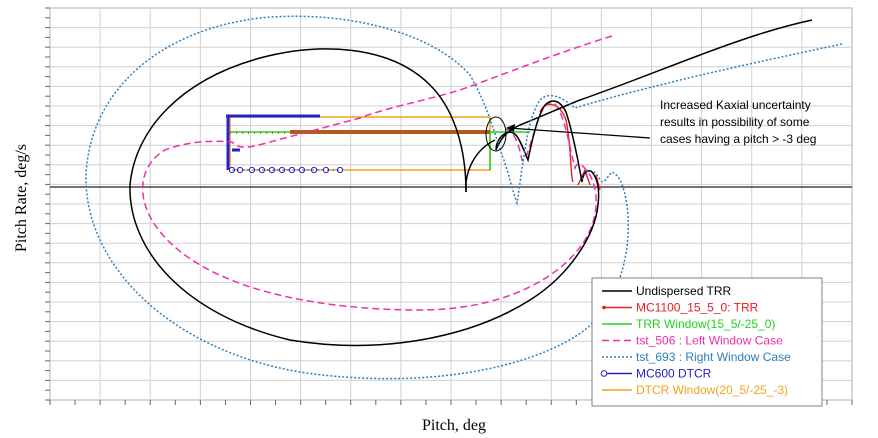  What do you see at coordinates (705, 324) in the screenshot?
I see `legend-label: TRR Window(15_5/-25_0)` at bounding box center [705, 324].